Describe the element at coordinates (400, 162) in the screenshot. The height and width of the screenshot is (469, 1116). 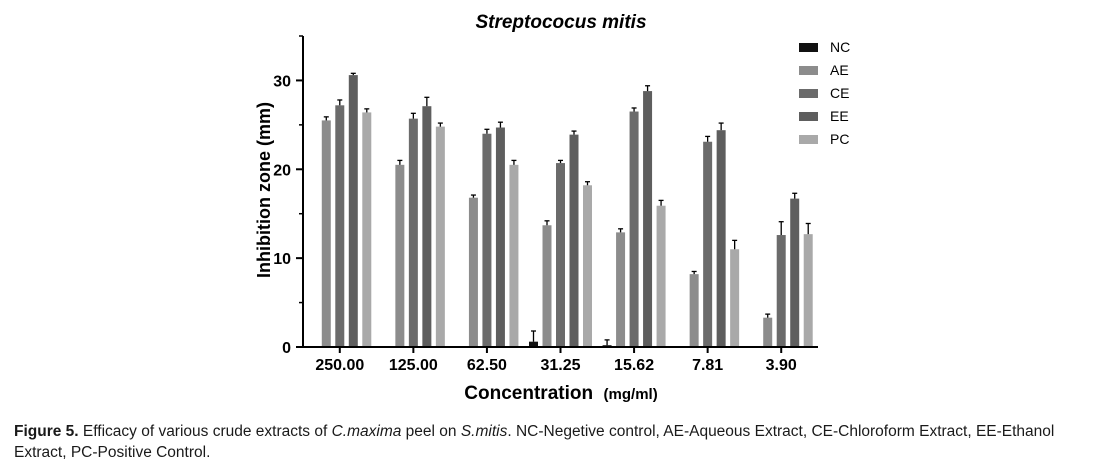
I see `error-bar-ae-125.00` at that location.